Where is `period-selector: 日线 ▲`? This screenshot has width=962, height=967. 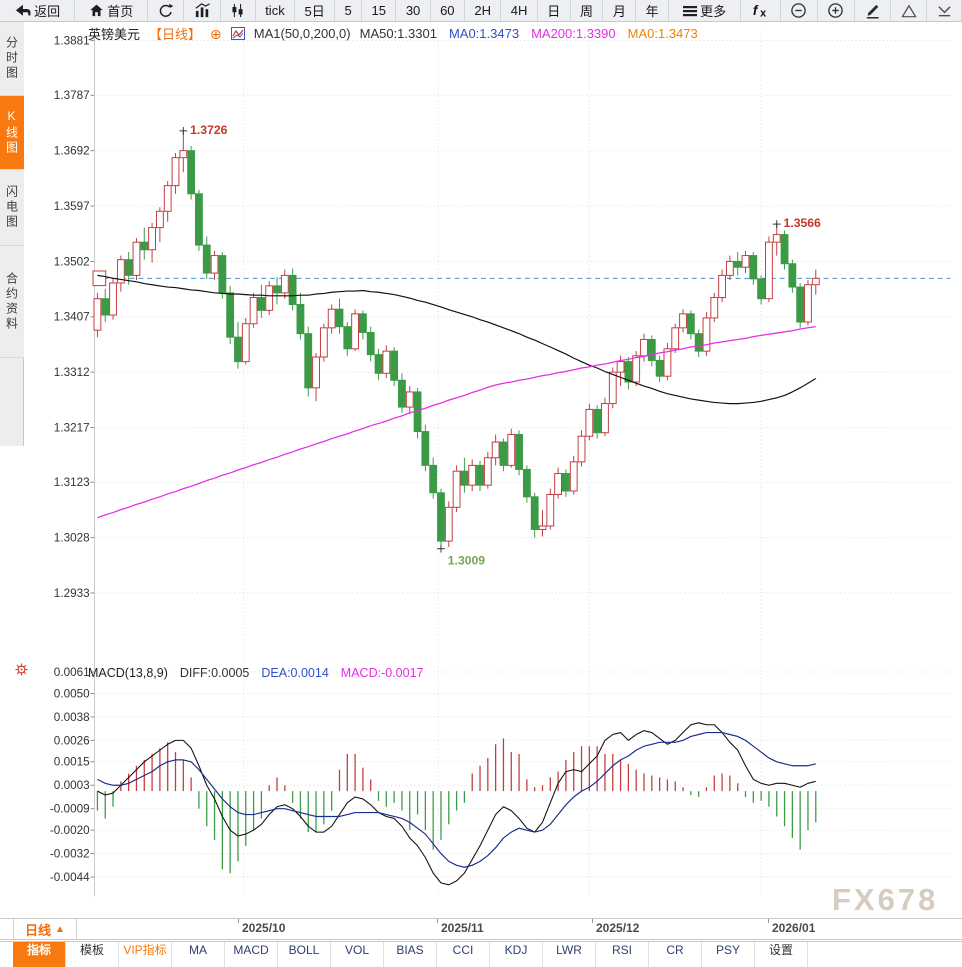 period-selector: 日线 ▲ is located at coordinates (45, 929).